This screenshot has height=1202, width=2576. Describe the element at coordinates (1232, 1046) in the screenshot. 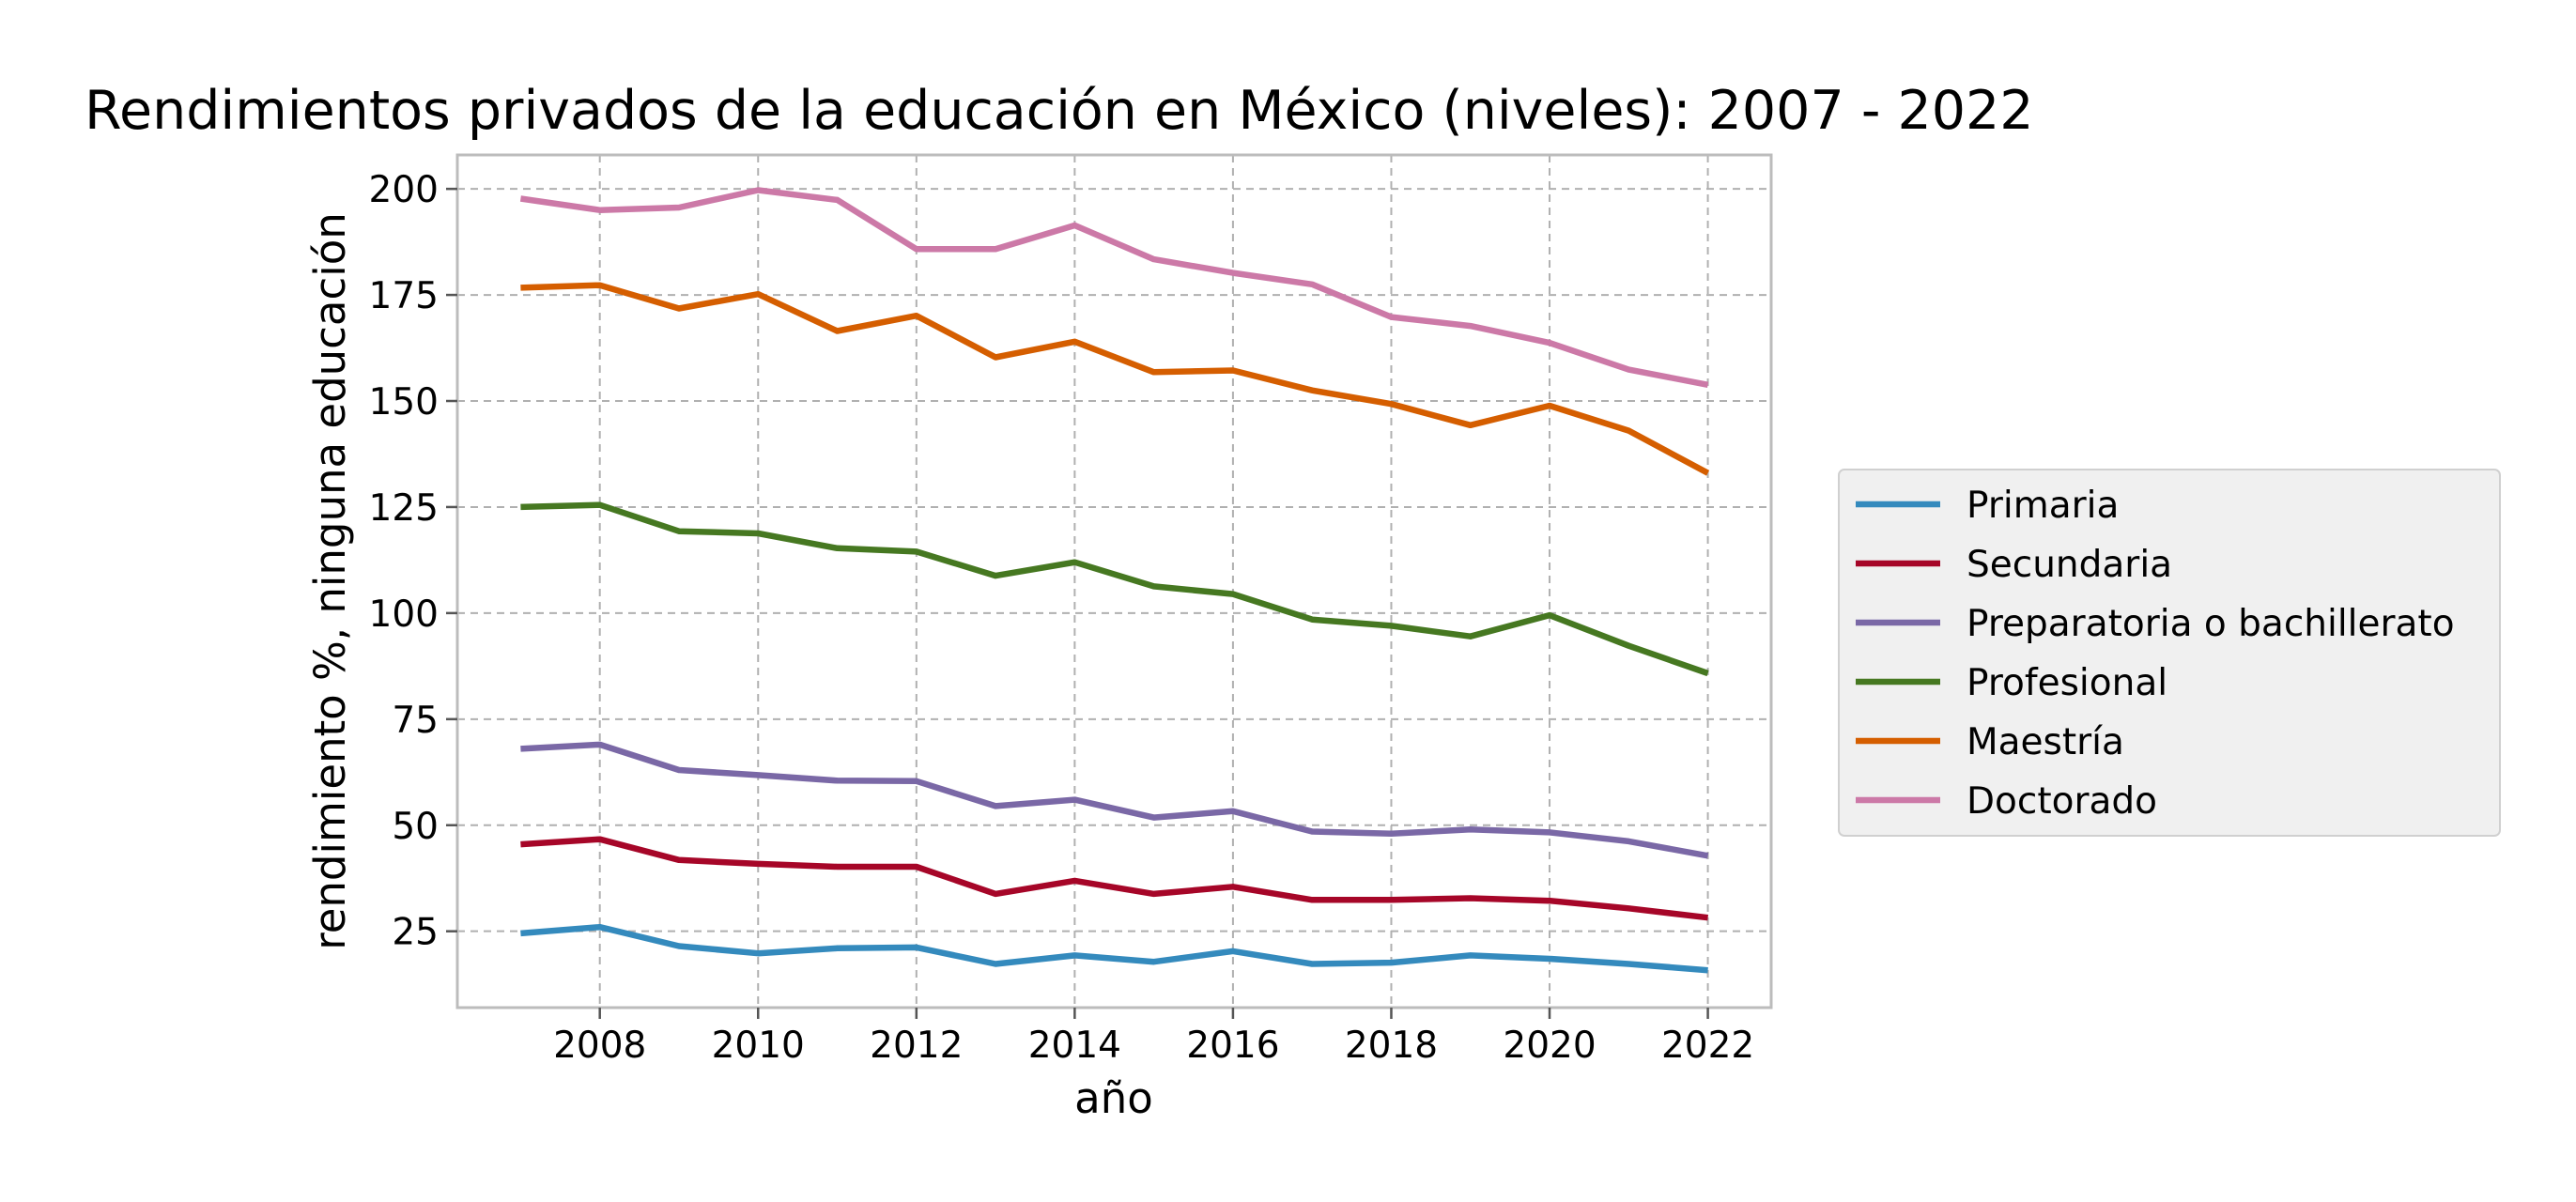

I see `x-tick-label: 2016` at that location.